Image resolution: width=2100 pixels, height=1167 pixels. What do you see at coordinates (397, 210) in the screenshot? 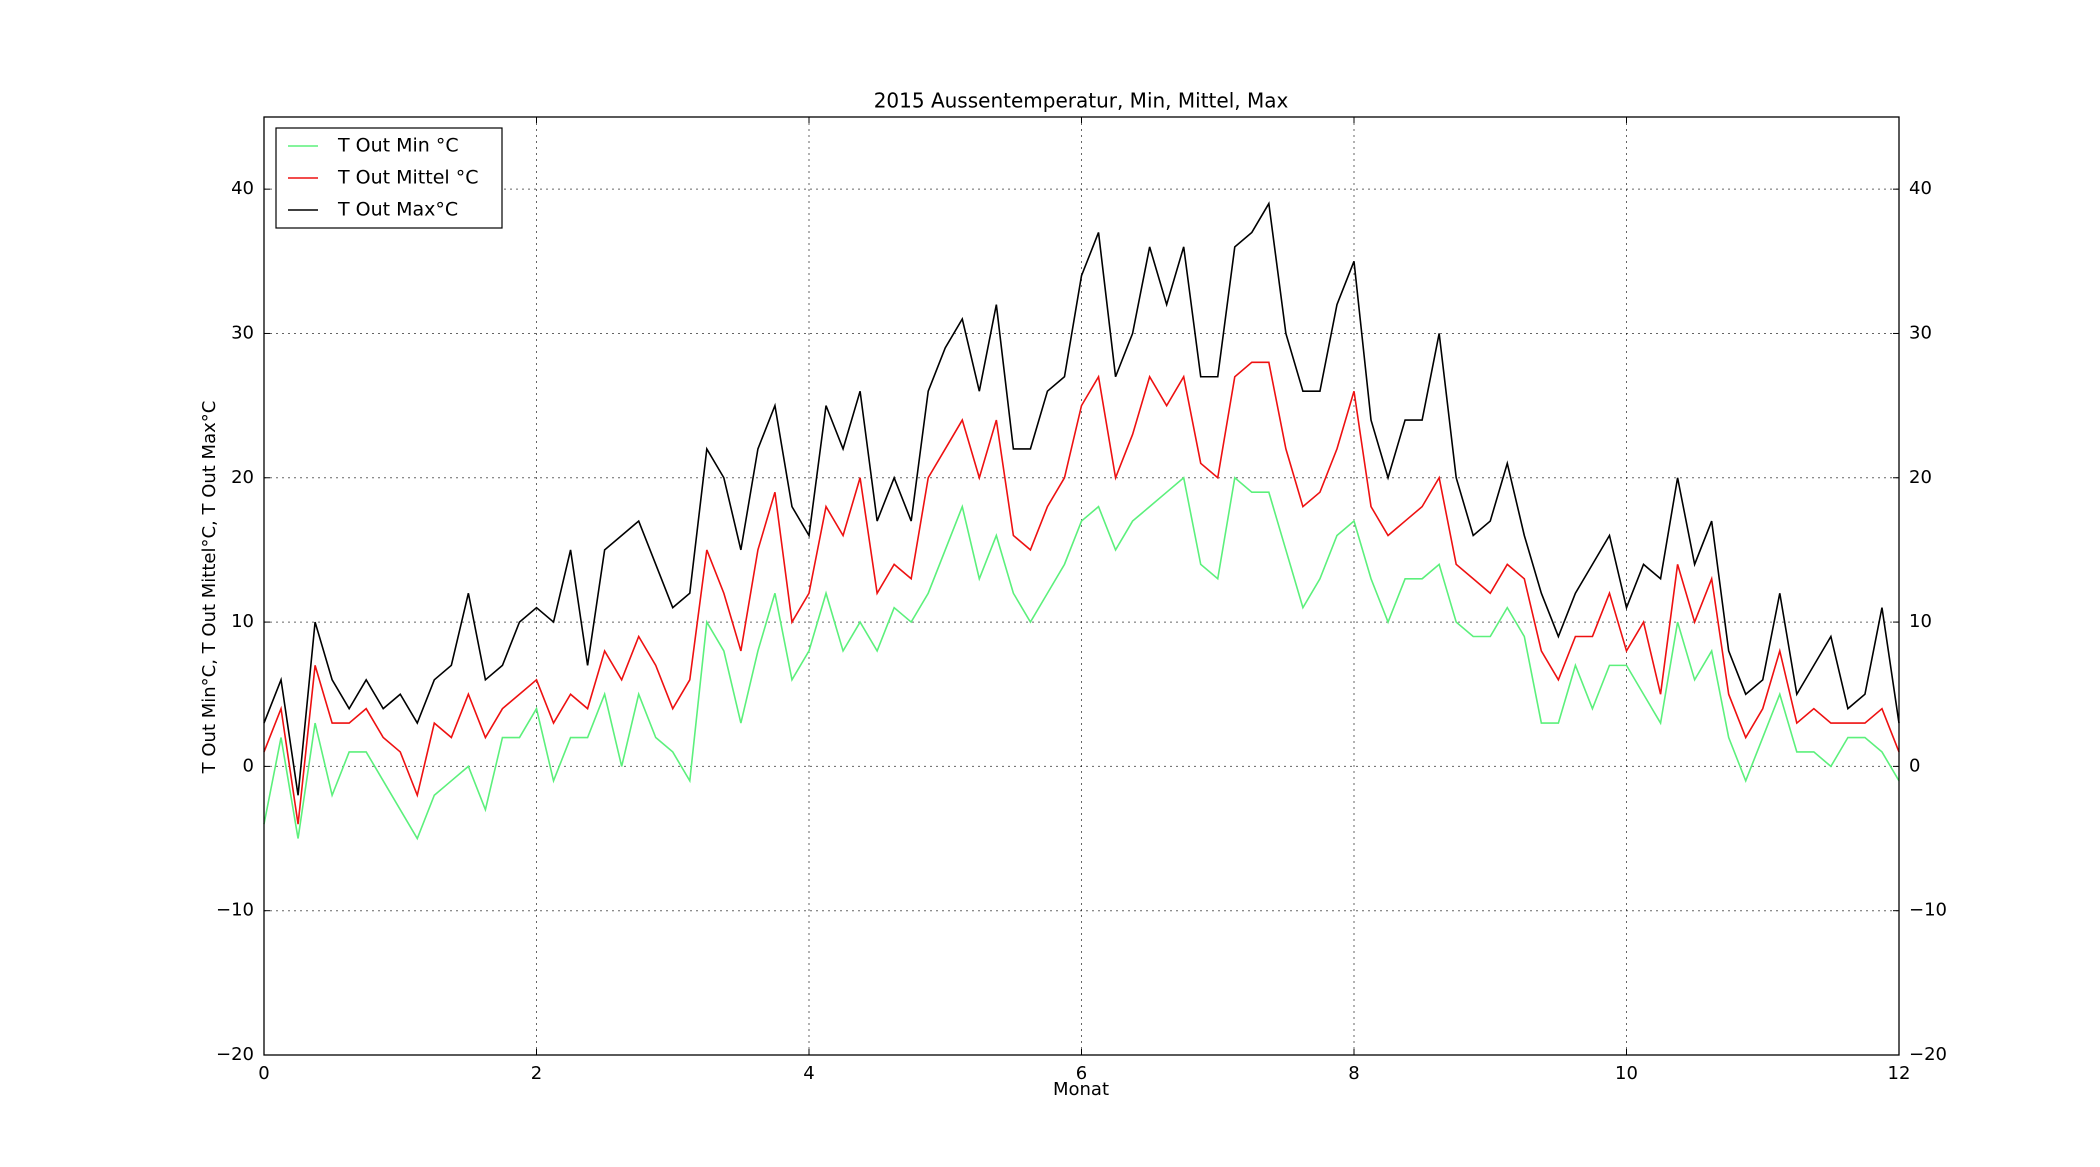
I see `legend-label: T Out Max°C` at bounding box center [397, 210].